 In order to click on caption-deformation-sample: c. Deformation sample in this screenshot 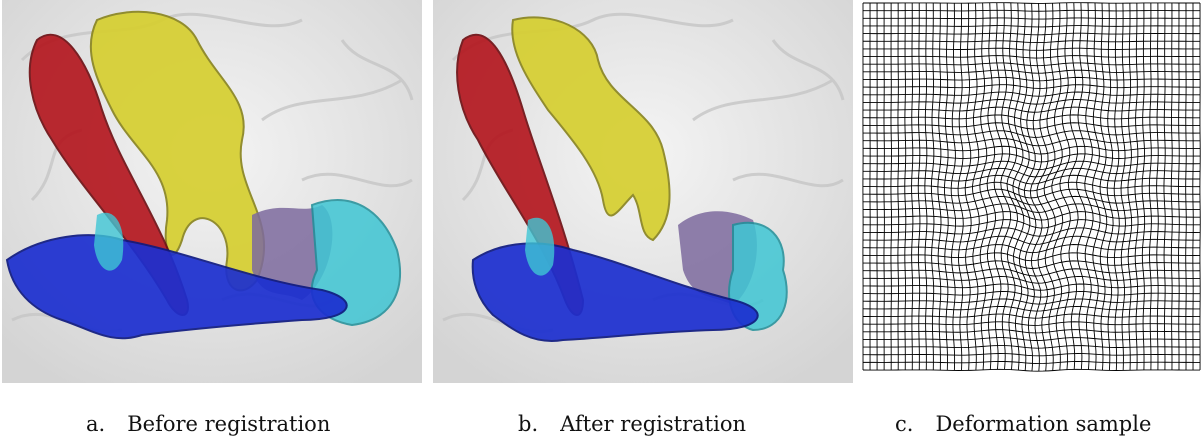, I will do `click(1023, 424)`.